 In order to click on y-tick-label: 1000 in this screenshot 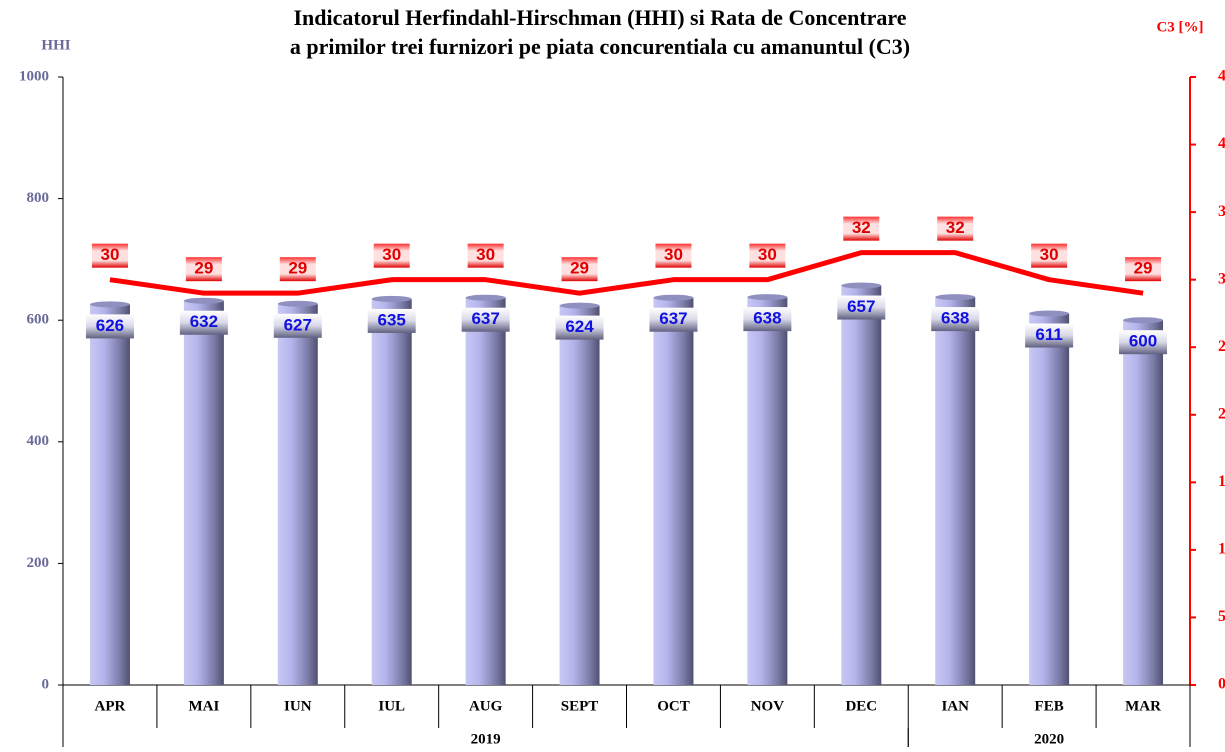, I will do `click(34, 76)`.